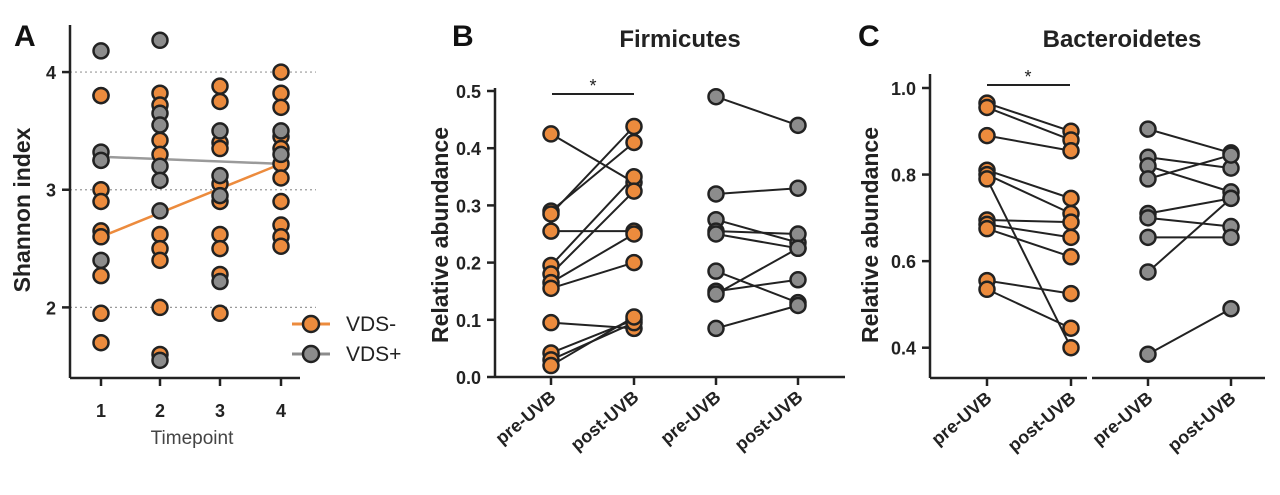  I want to click on panel-a-xlabel: Timepoint, so click(192, 438).